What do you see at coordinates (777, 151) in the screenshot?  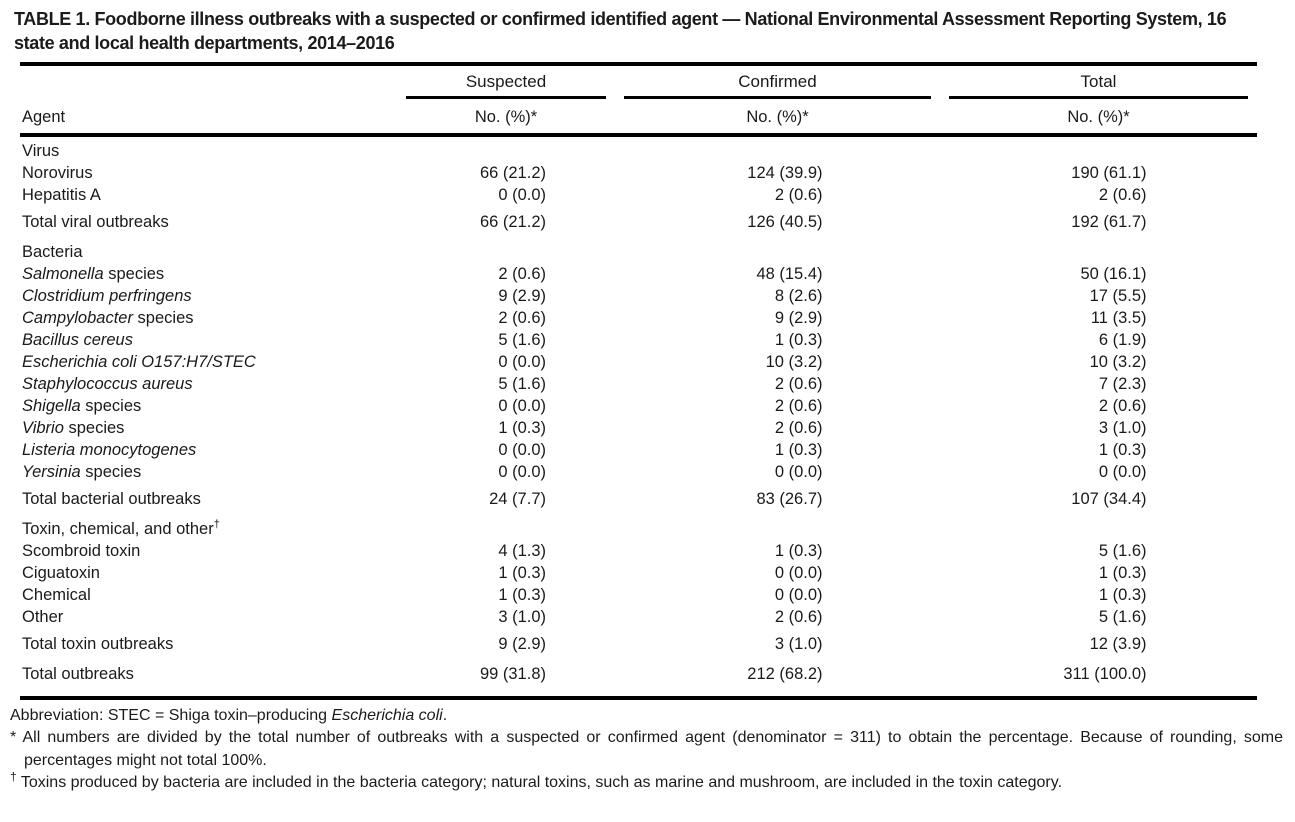 I see `confirmed-cell` at bounding box center [777, 151].